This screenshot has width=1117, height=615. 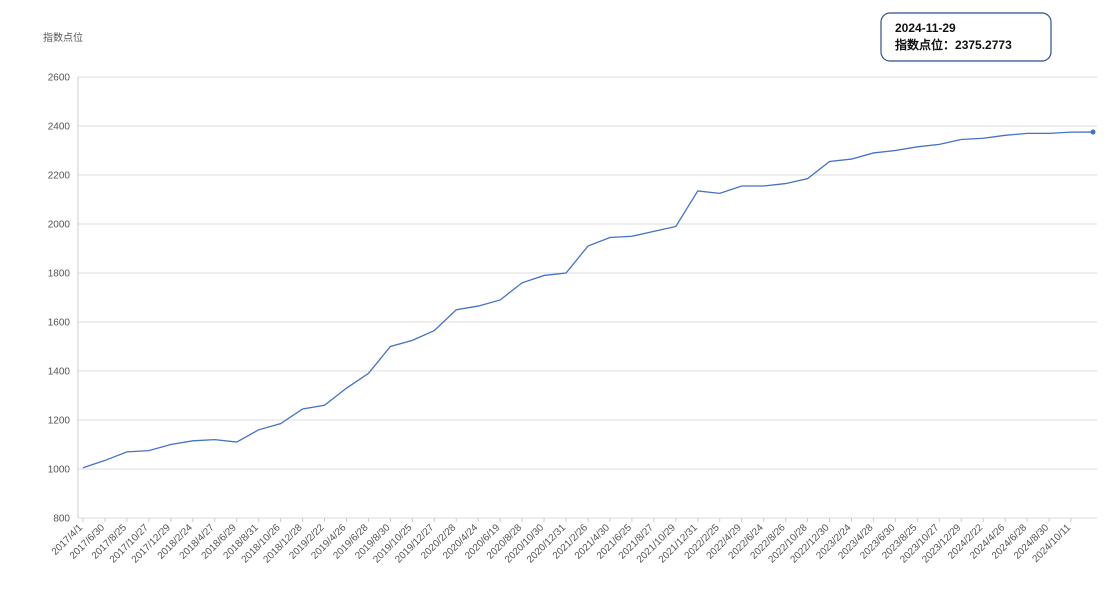 I want to click on tooltip-date: 2024-11-29, so click(x=925, y=28).